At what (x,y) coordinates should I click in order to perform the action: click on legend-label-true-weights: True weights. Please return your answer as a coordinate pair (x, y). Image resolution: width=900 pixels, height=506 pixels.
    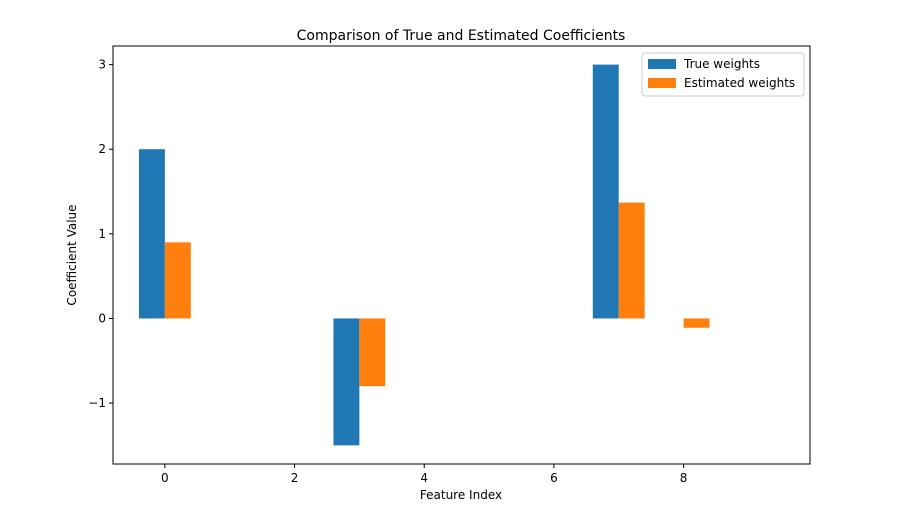
    Looking at the image, I should click on (721, 64).